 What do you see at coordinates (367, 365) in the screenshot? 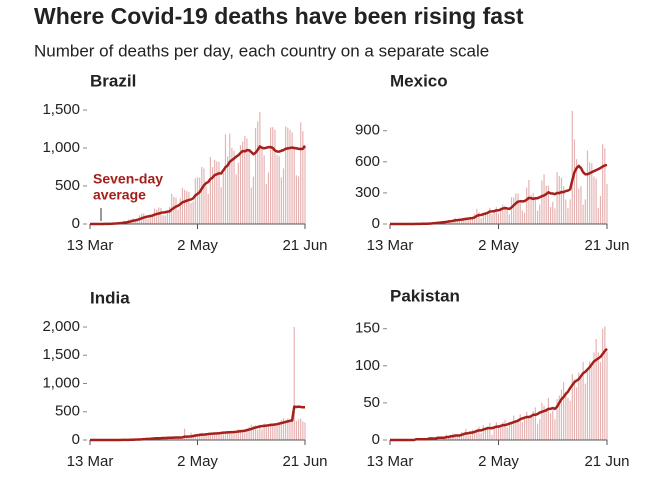
I see `y-tick-label: 100` at bounding box center [367, 365].